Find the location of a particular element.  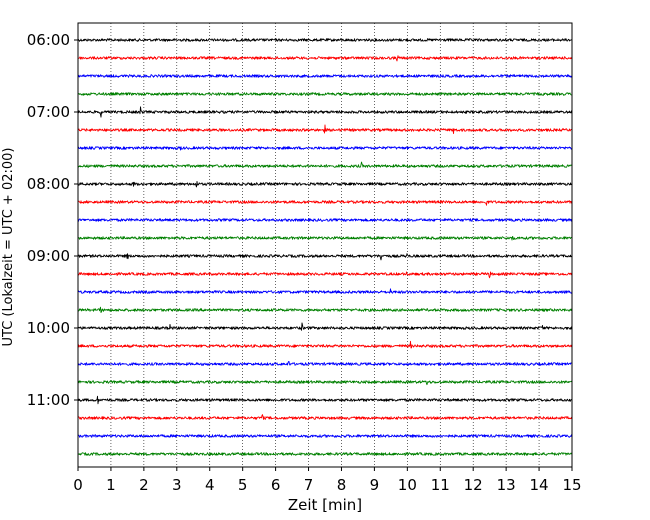

y-axis-ticks: 06:00 07:00 08:00 09:00 10:00 11:00 is located at coordinates (52, 220).